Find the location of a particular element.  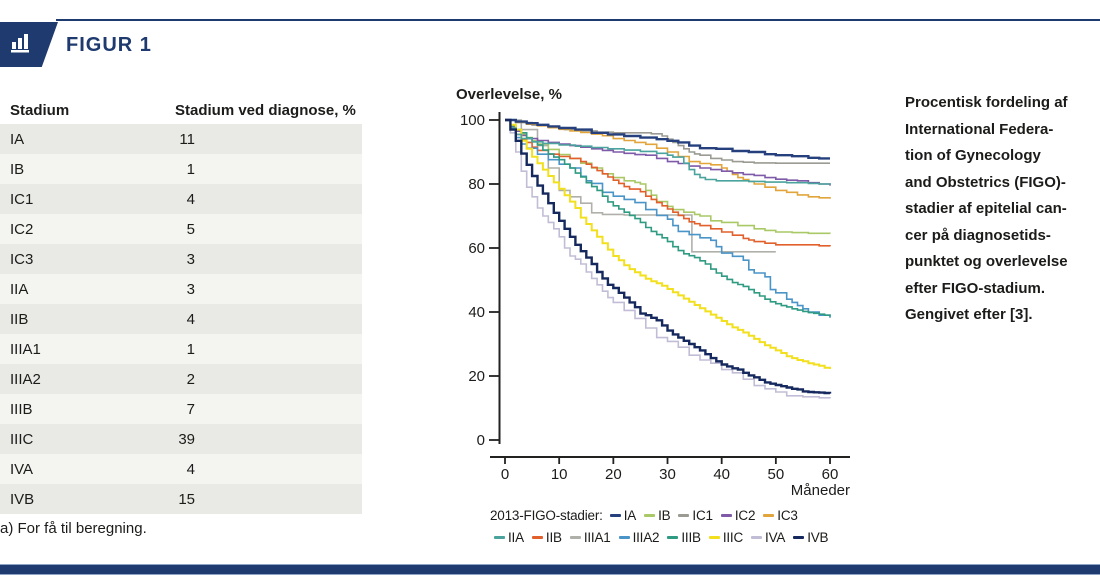

legend-item-IIIA1: IIIA1 is located at coordinates (590, 537).